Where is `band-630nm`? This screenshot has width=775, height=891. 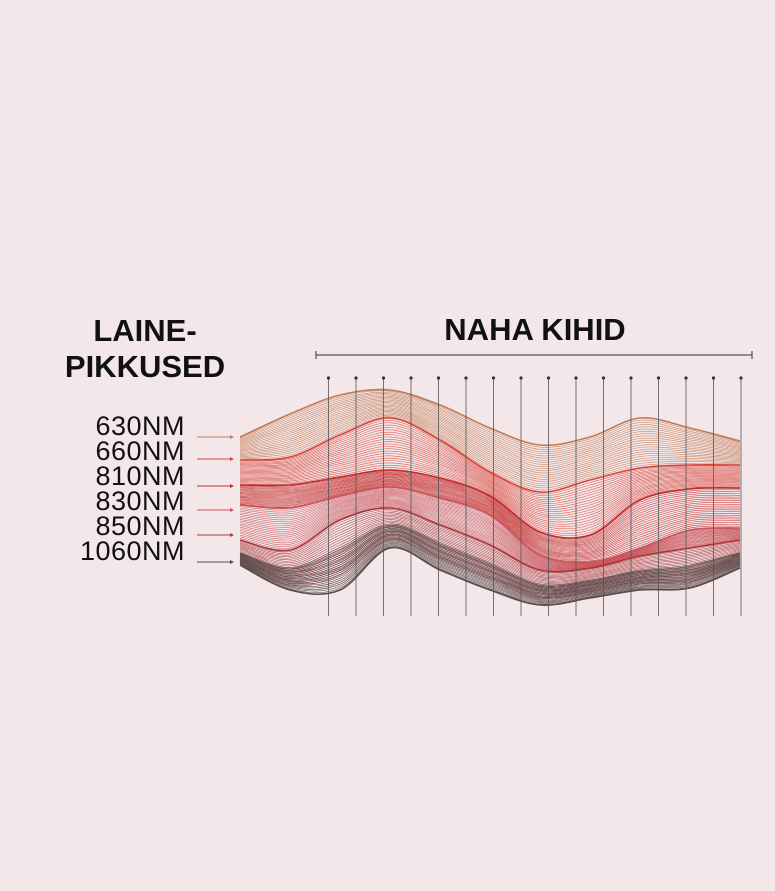 band-630nm is located at coordinates (490, 440).